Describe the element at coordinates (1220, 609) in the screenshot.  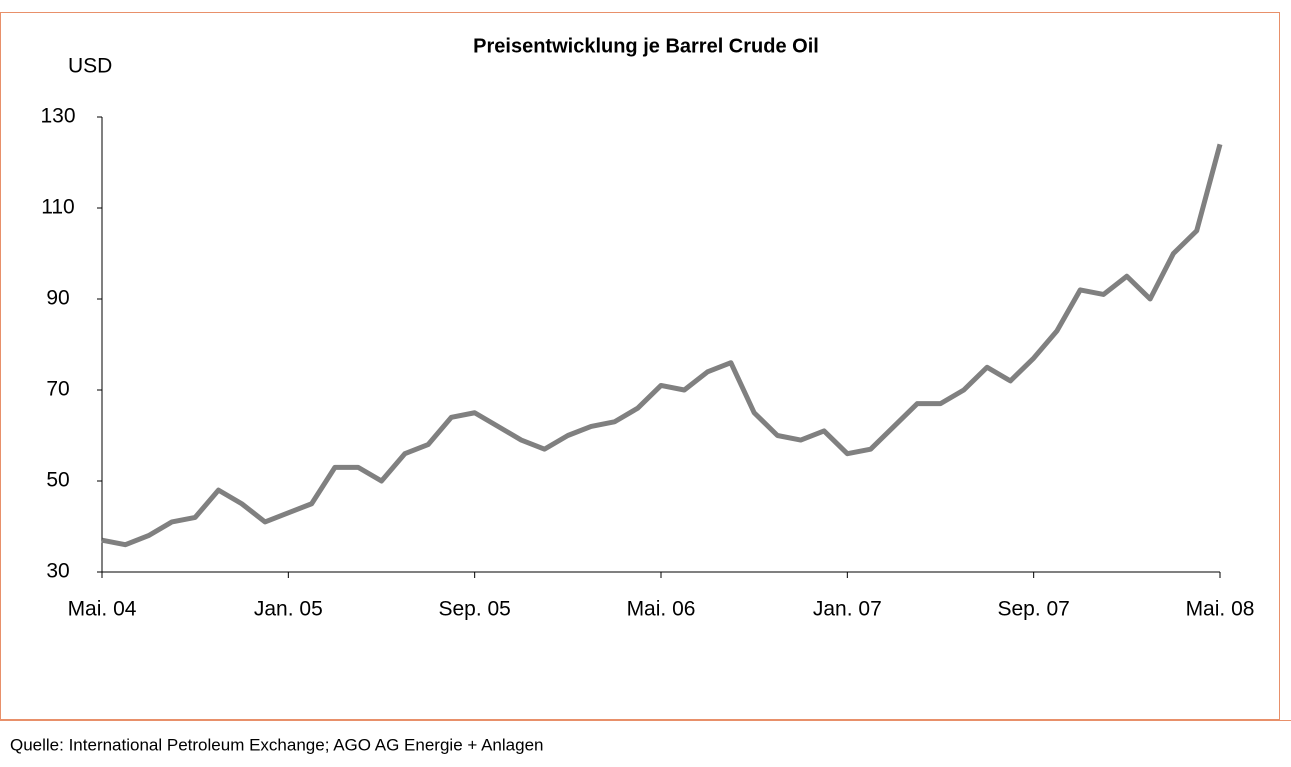
I see `x-tick-label: Mai. 08` at that location.